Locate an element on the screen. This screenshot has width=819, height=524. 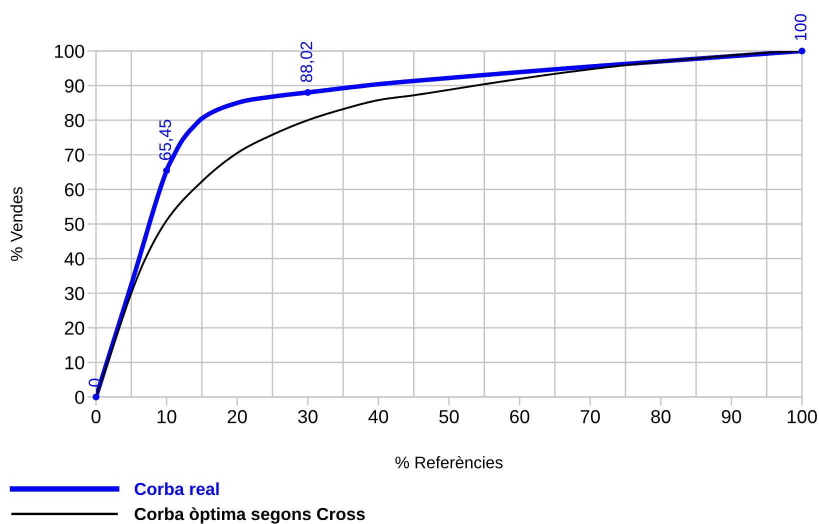
x-tick-label: 40 is located at coordinates (378, 417).